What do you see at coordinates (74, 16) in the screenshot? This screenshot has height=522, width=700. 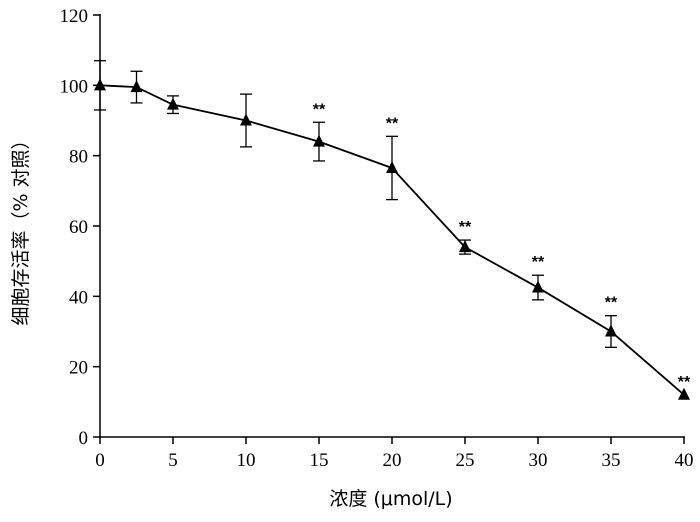 I see `y-tick-label: 120` at bounding box center [74, 16].